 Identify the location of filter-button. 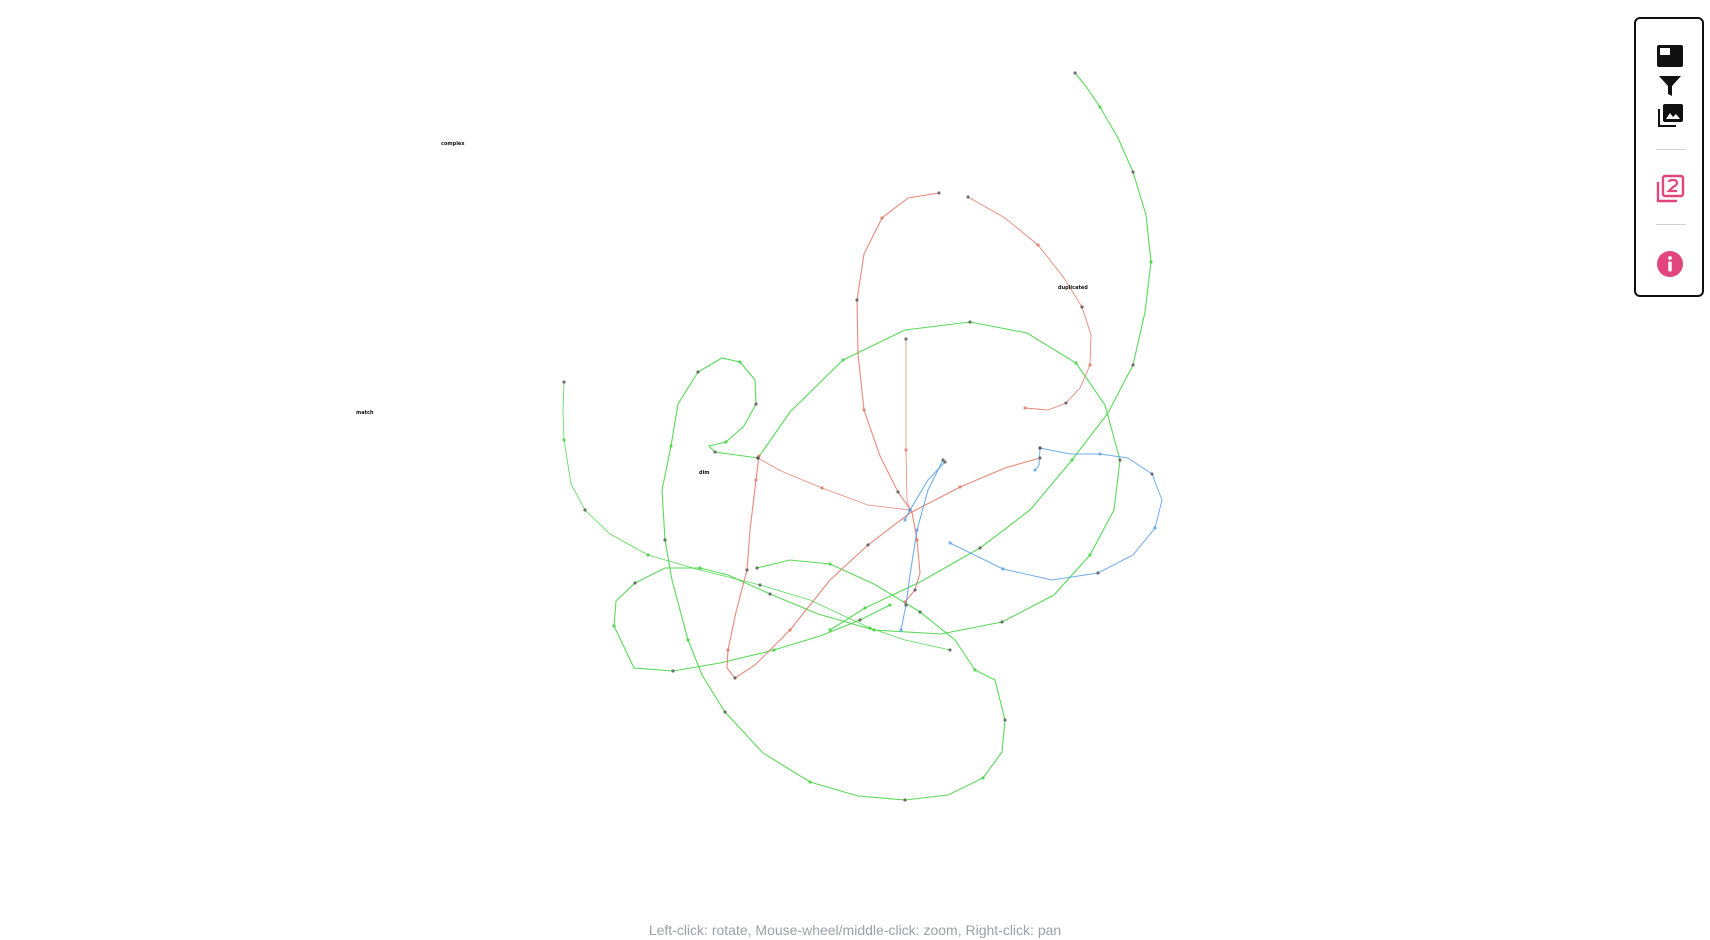
(1670, 86).